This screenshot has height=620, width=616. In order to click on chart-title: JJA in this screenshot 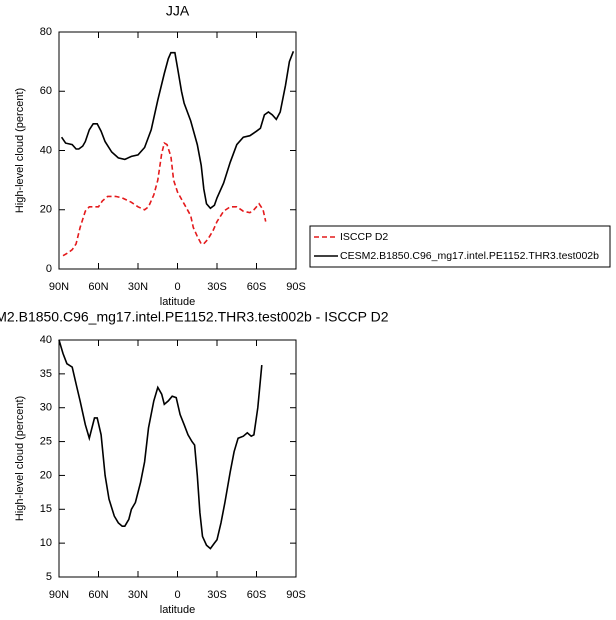, I will do `click(178, 11)`.